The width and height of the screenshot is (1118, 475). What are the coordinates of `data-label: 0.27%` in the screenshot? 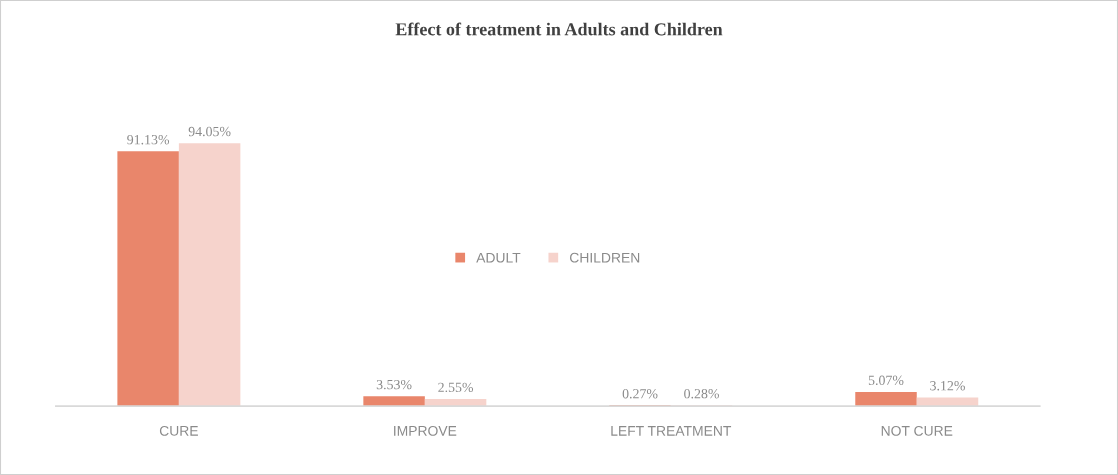 It's located at (640, 394).